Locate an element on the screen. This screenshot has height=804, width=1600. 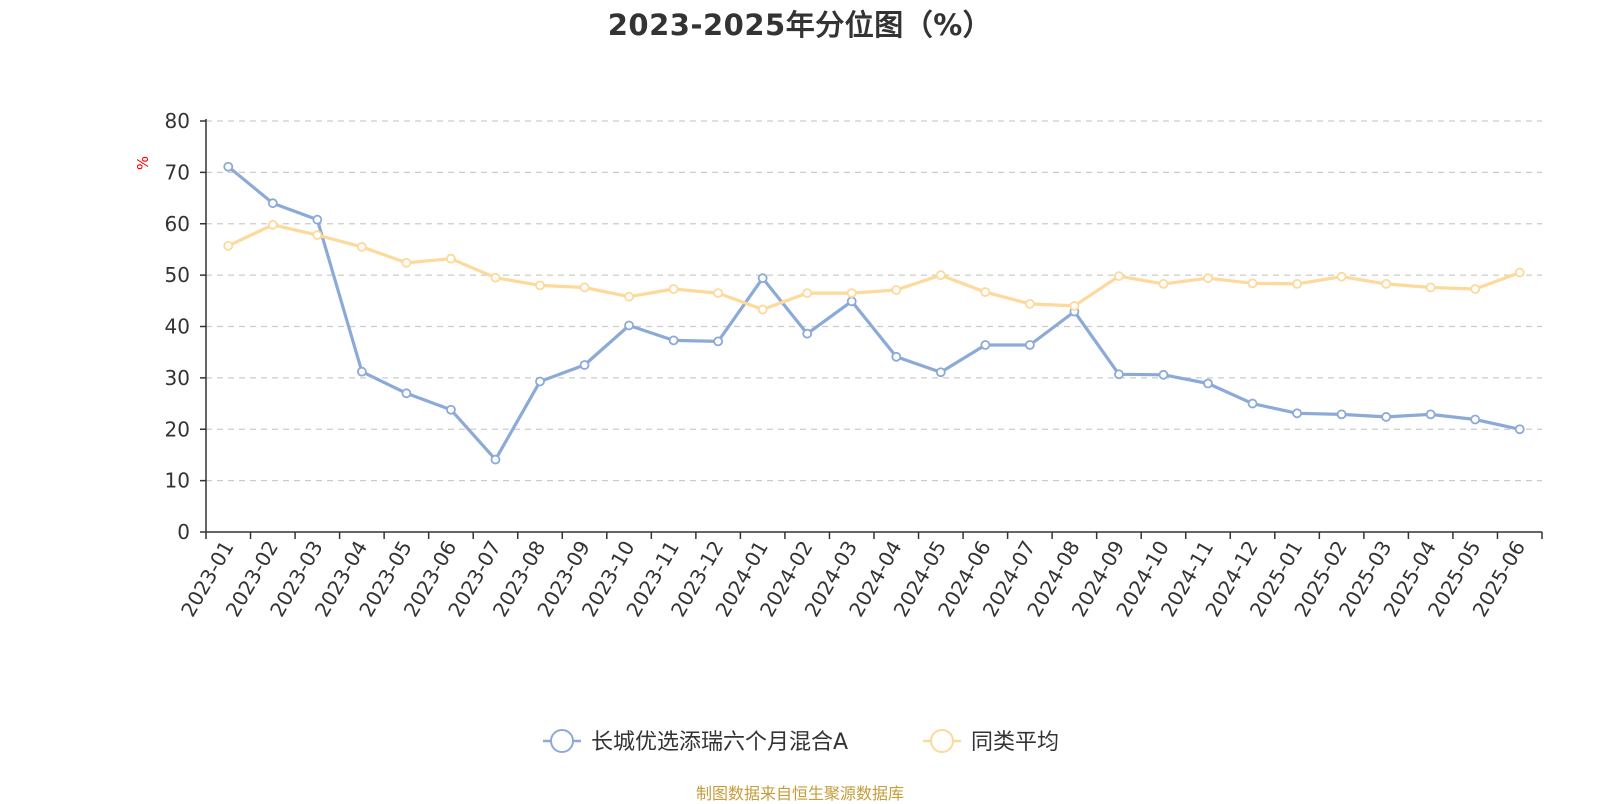
legend: 长城优选添瑞六个月混合A 同类平均 is located at coordinates (801, 742).